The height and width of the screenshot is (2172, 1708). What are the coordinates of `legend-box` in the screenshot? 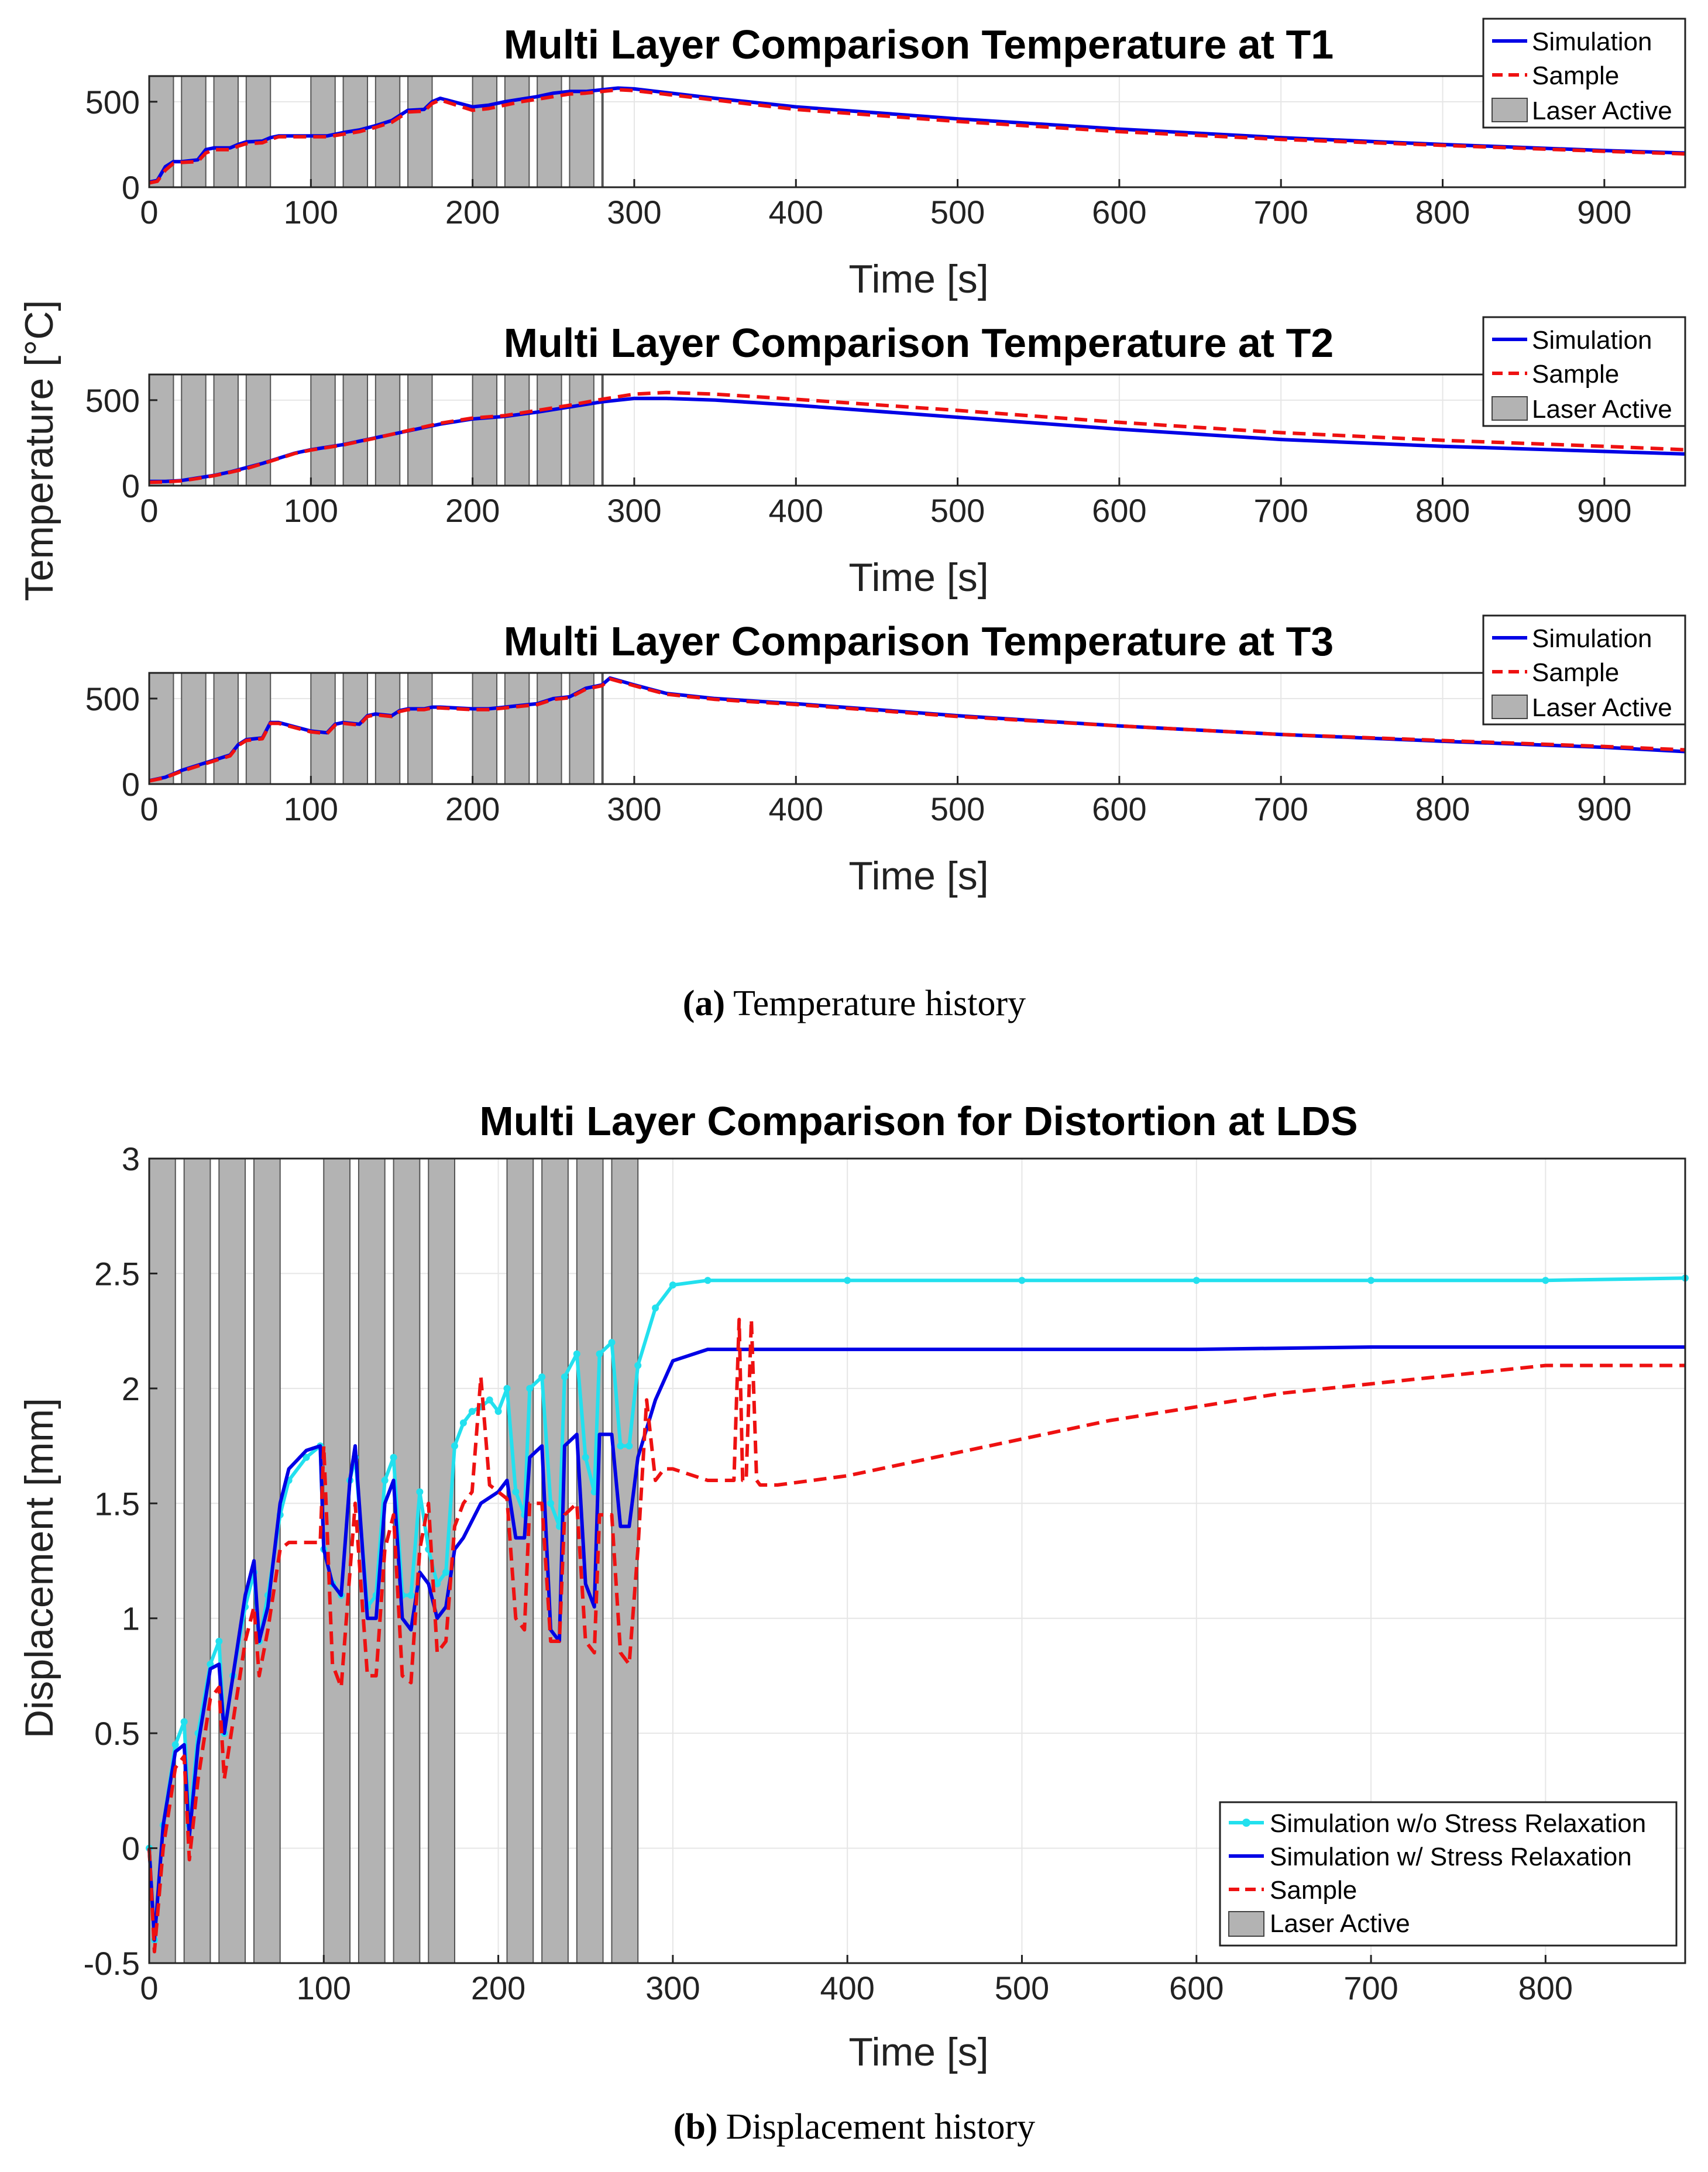 It's located at (1448, 1874).